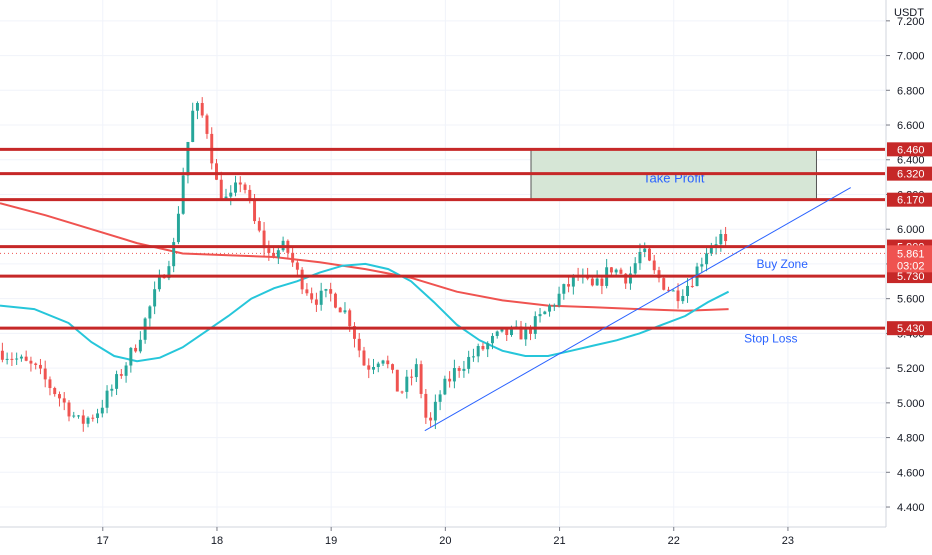 The image size is (932, 555). Describe the element at coordinates (911, 300) in the screenshot. I see `y-tick-label: 5.600` at that location.